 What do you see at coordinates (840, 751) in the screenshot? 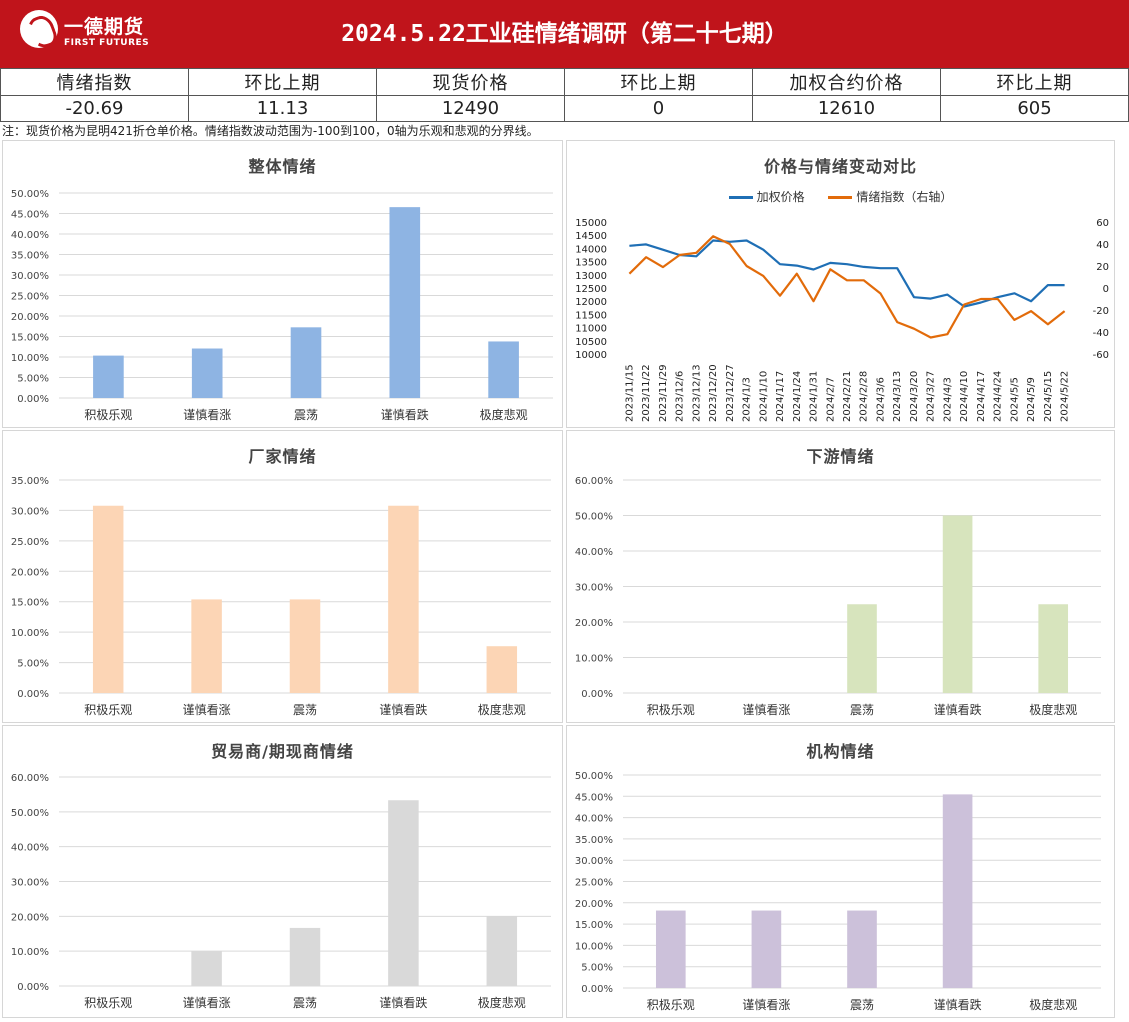
I see `chart-title: 机构情绪` at bounding box center [840, 751].